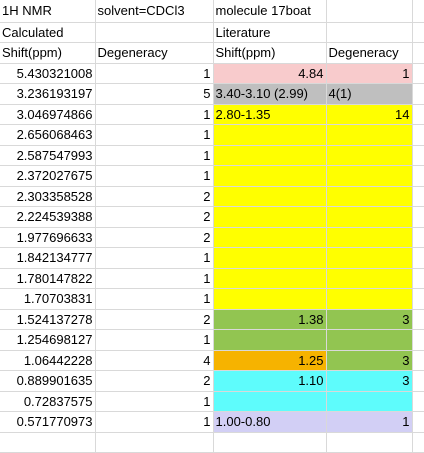 The image size is (424, 453). Describe the element at coordinates (48, 53) in the screenshot. I see `column-header-calc-shift: Shift(ppm)` at that location.